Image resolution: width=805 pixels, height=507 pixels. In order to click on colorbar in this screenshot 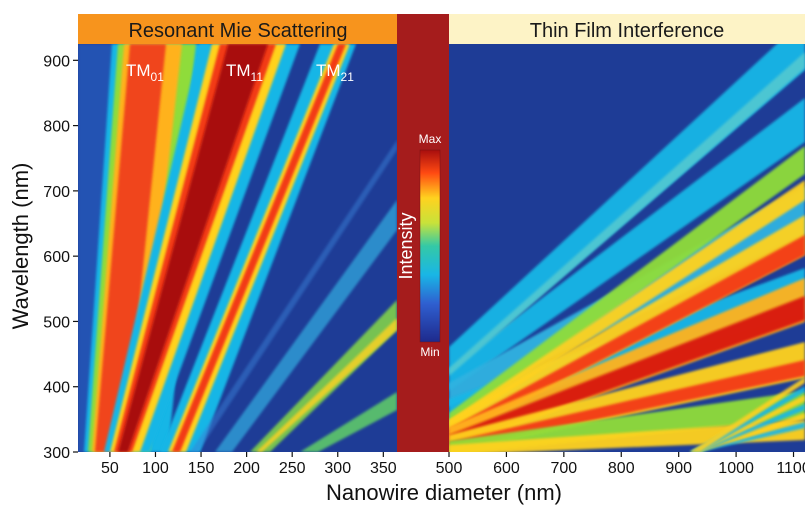, I will do `click(430, 246)`.